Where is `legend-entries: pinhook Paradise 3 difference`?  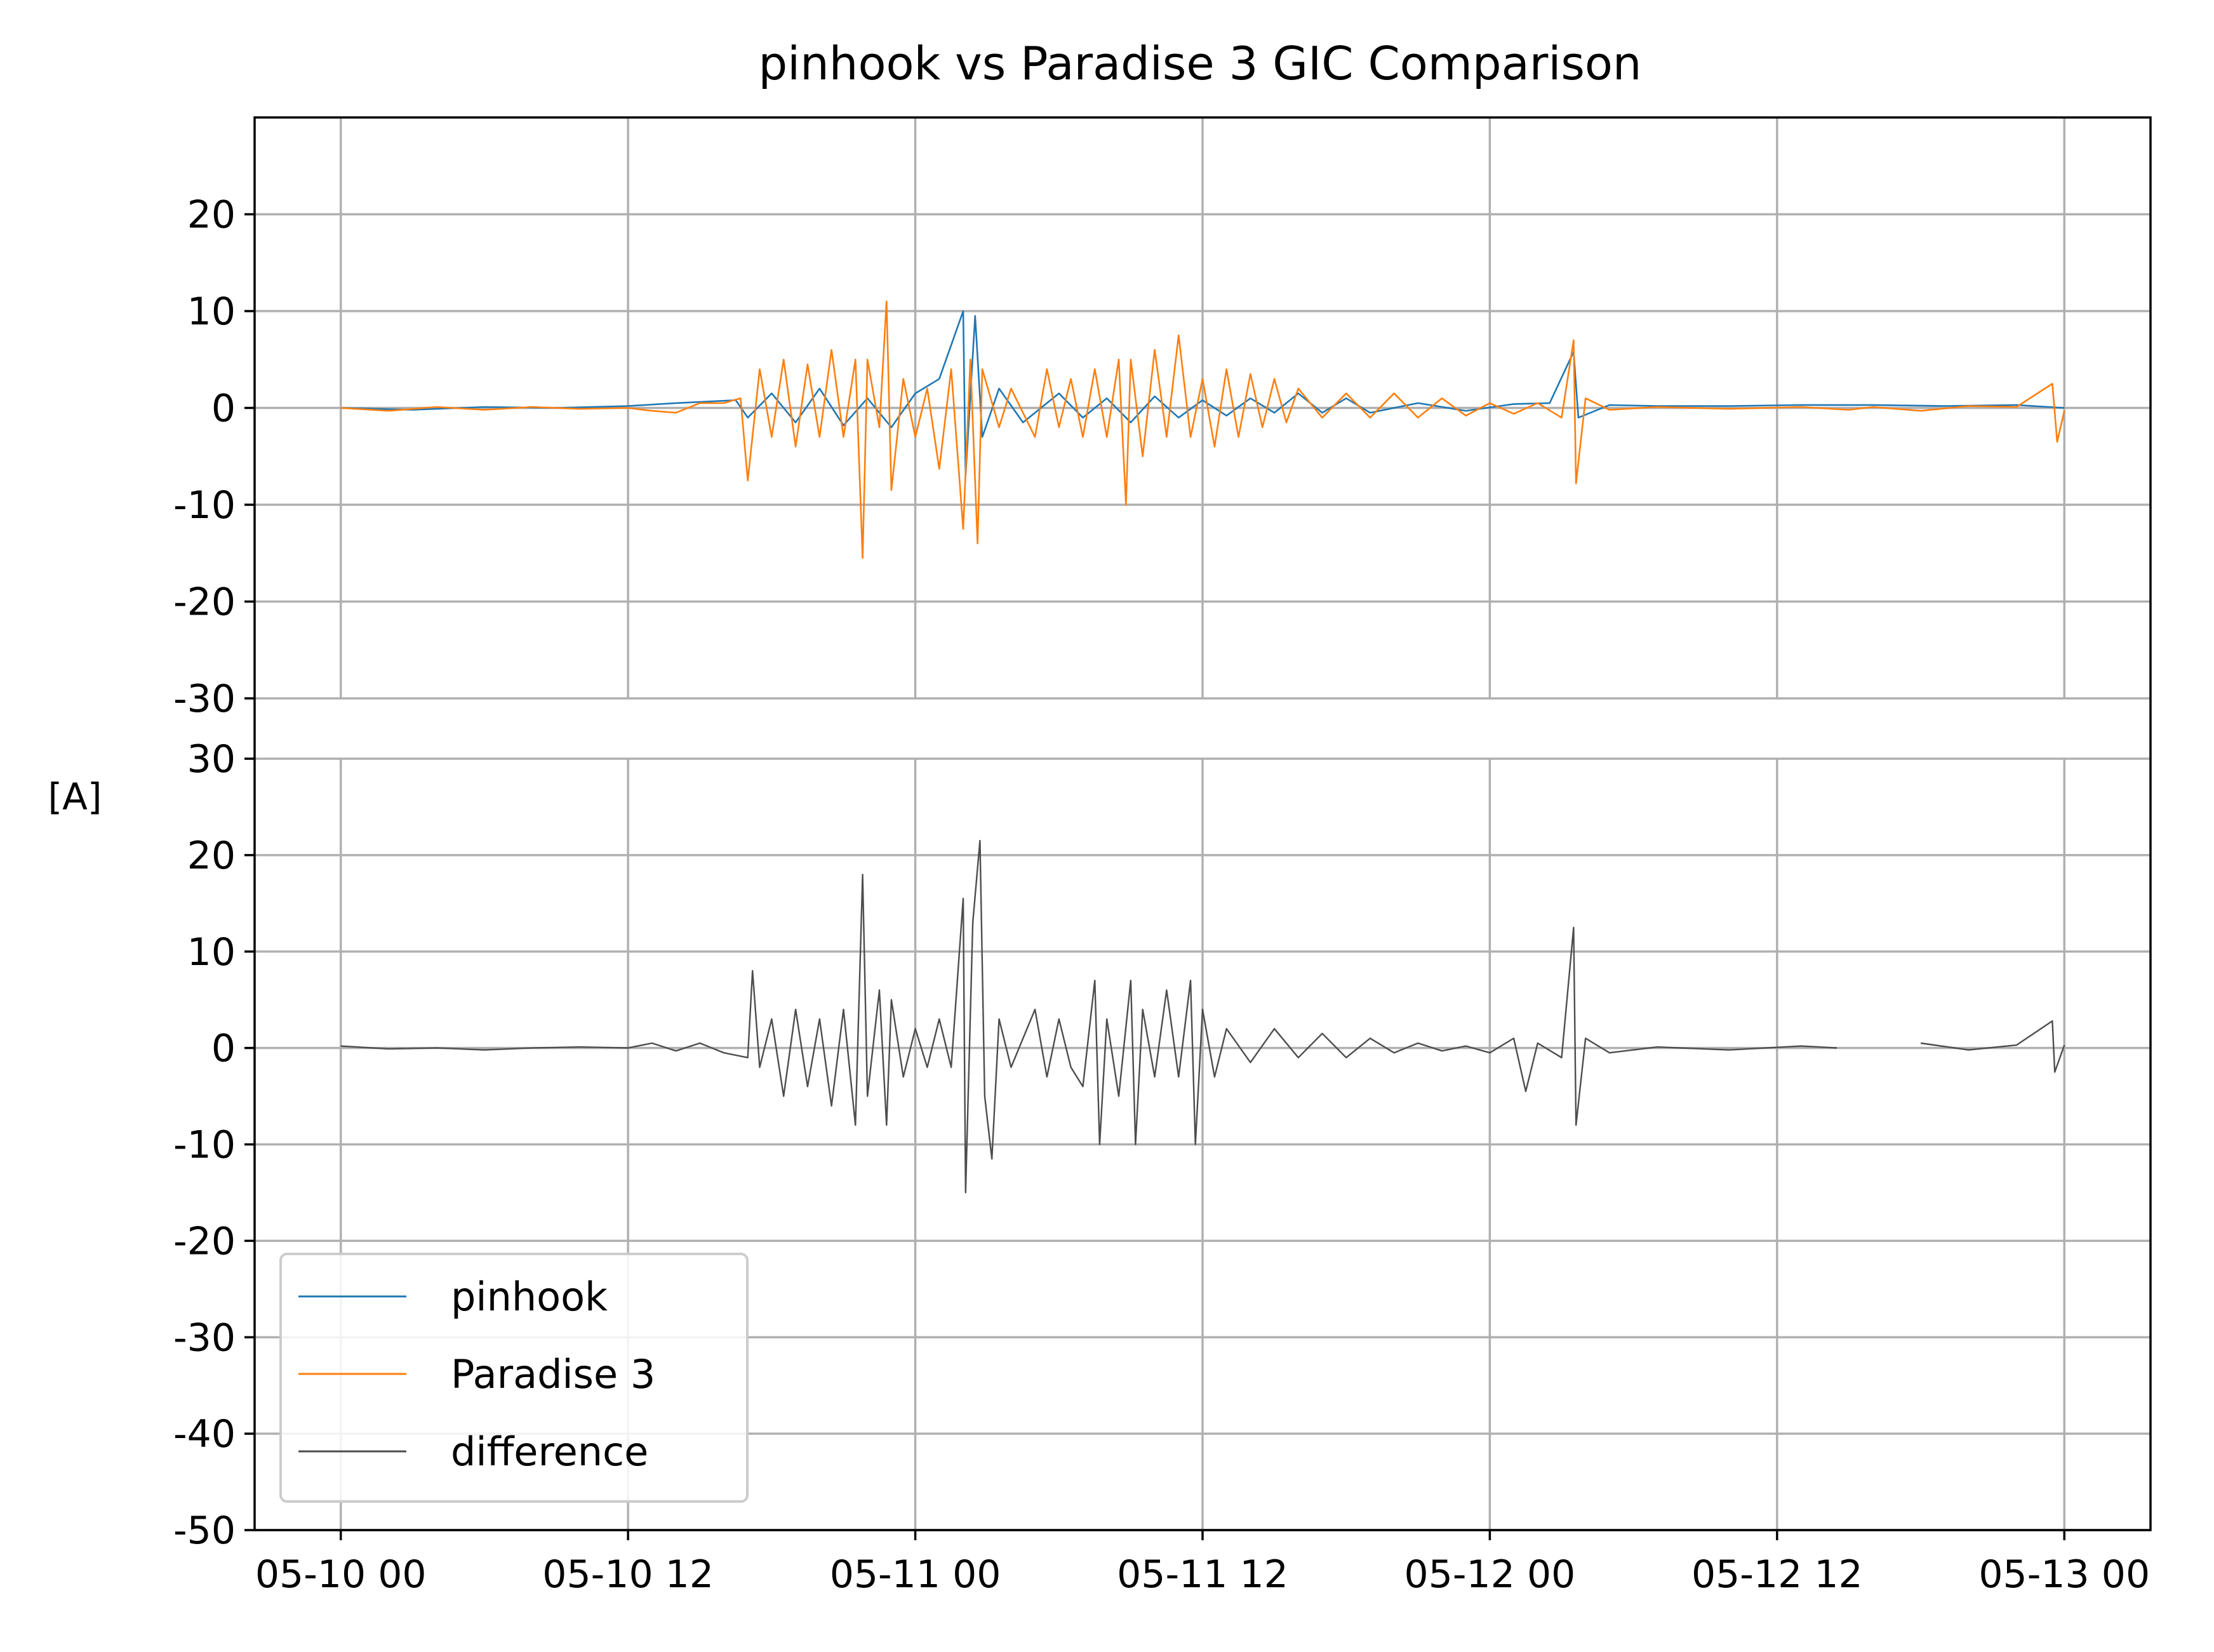
legend-entries: pinhook Paradise 3 difference is located at coordinates (476, 1374).